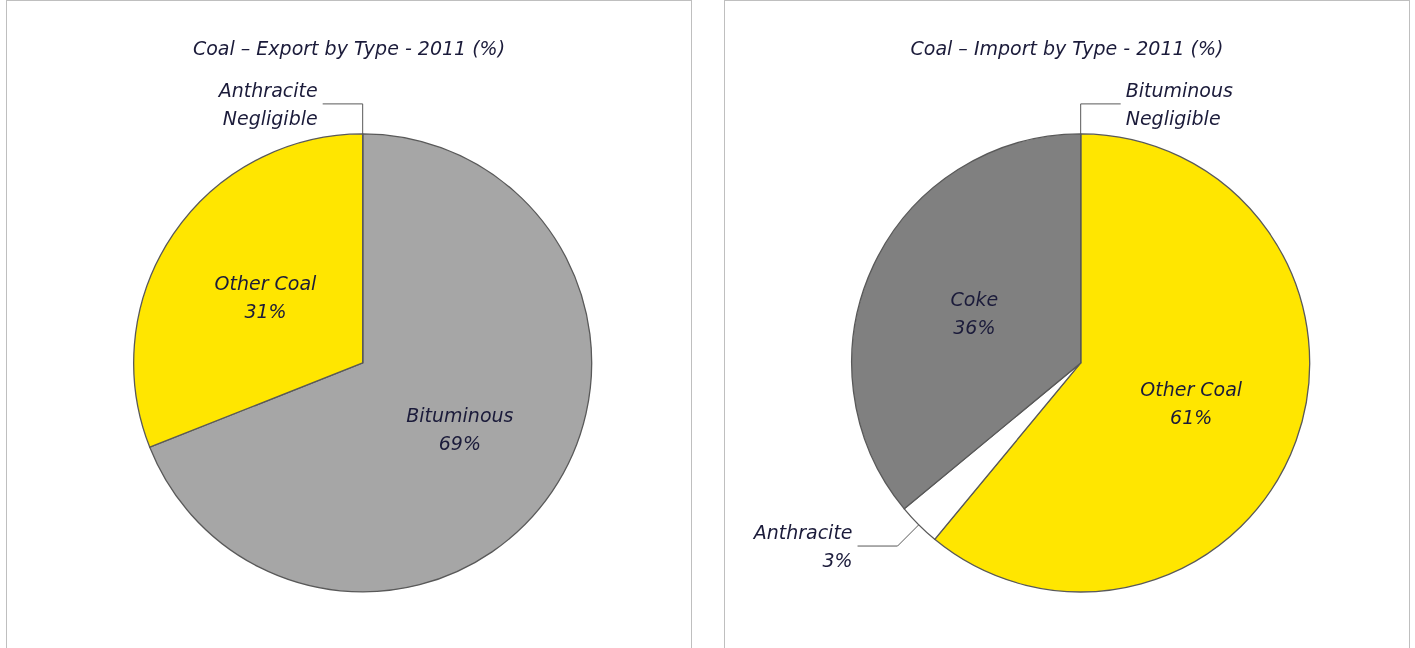  Describe the element at coordinates (837, 560) in the screenshot. I see `data-label: 3%` at that location.